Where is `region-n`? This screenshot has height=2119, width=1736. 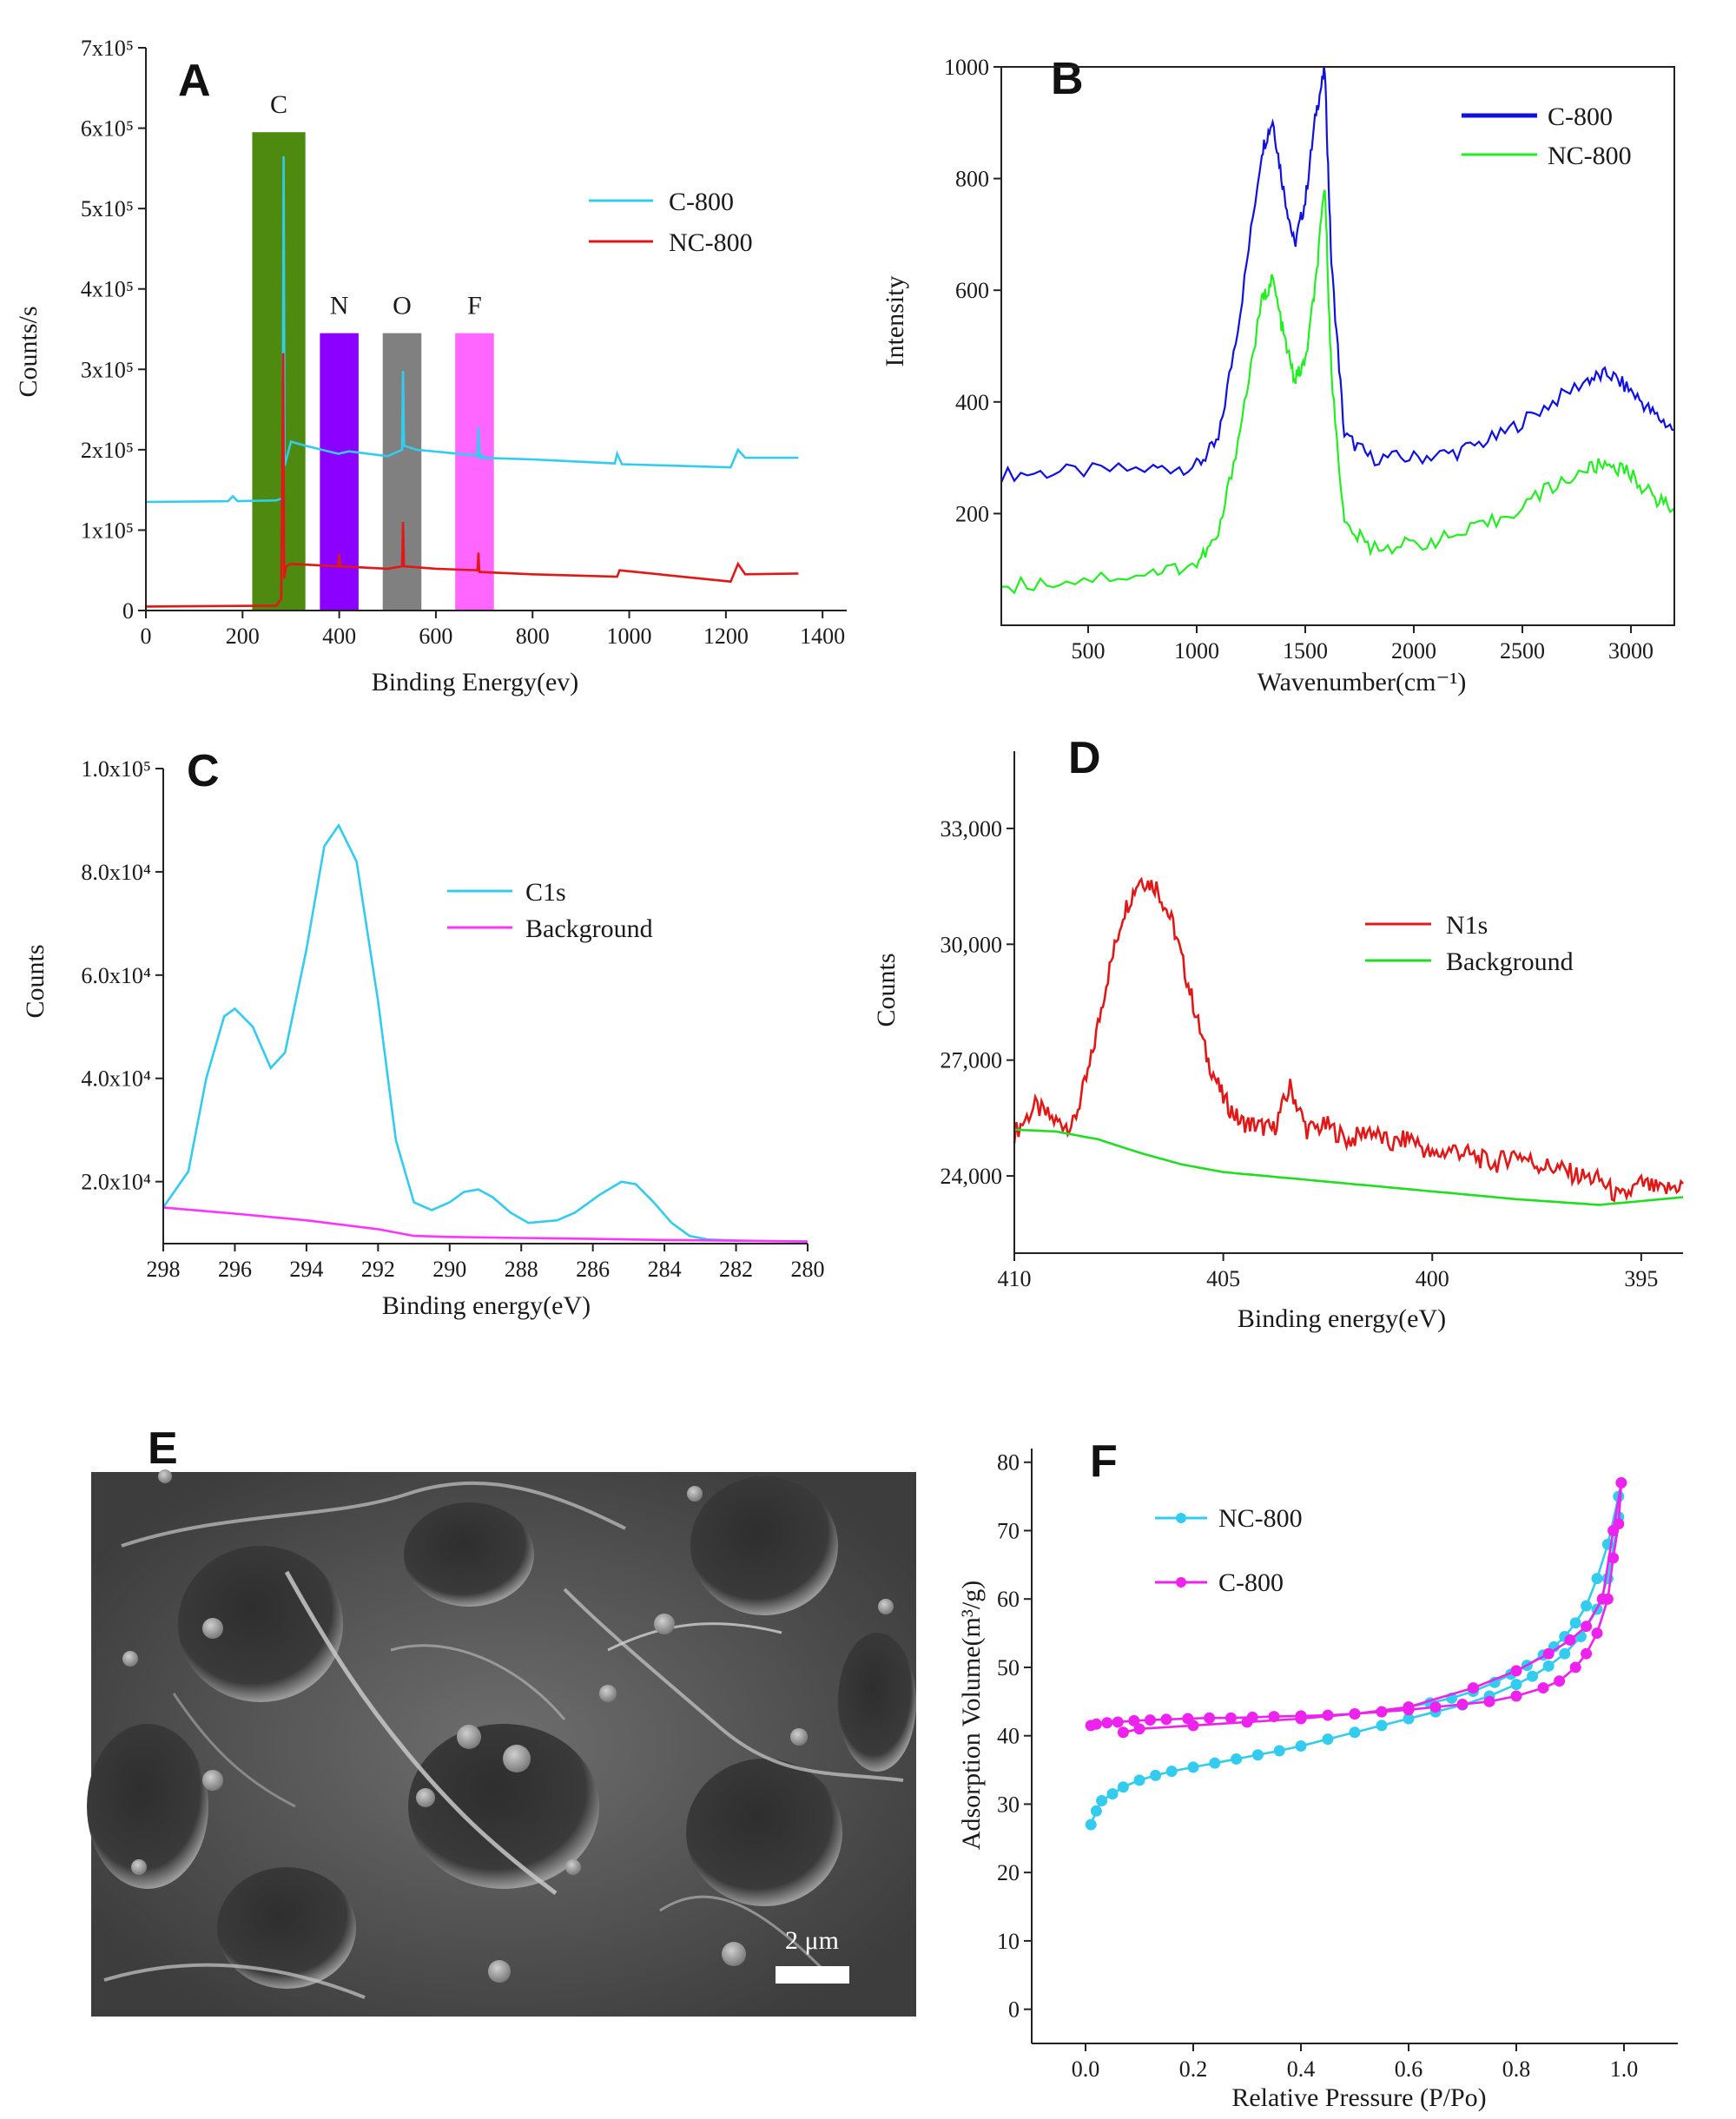 region-n is located at coordinates (339, 472).